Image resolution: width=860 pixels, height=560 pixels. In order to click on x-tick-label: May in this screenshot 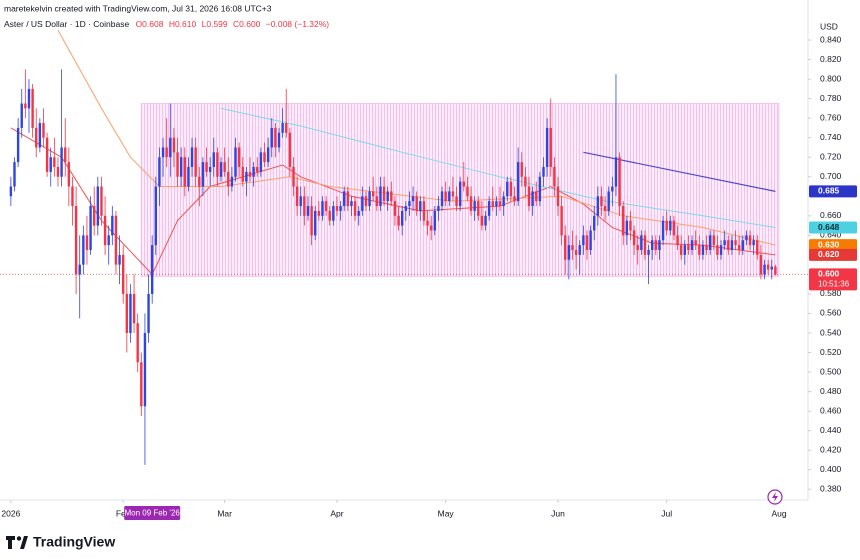, I will do `click(446, 513)`.